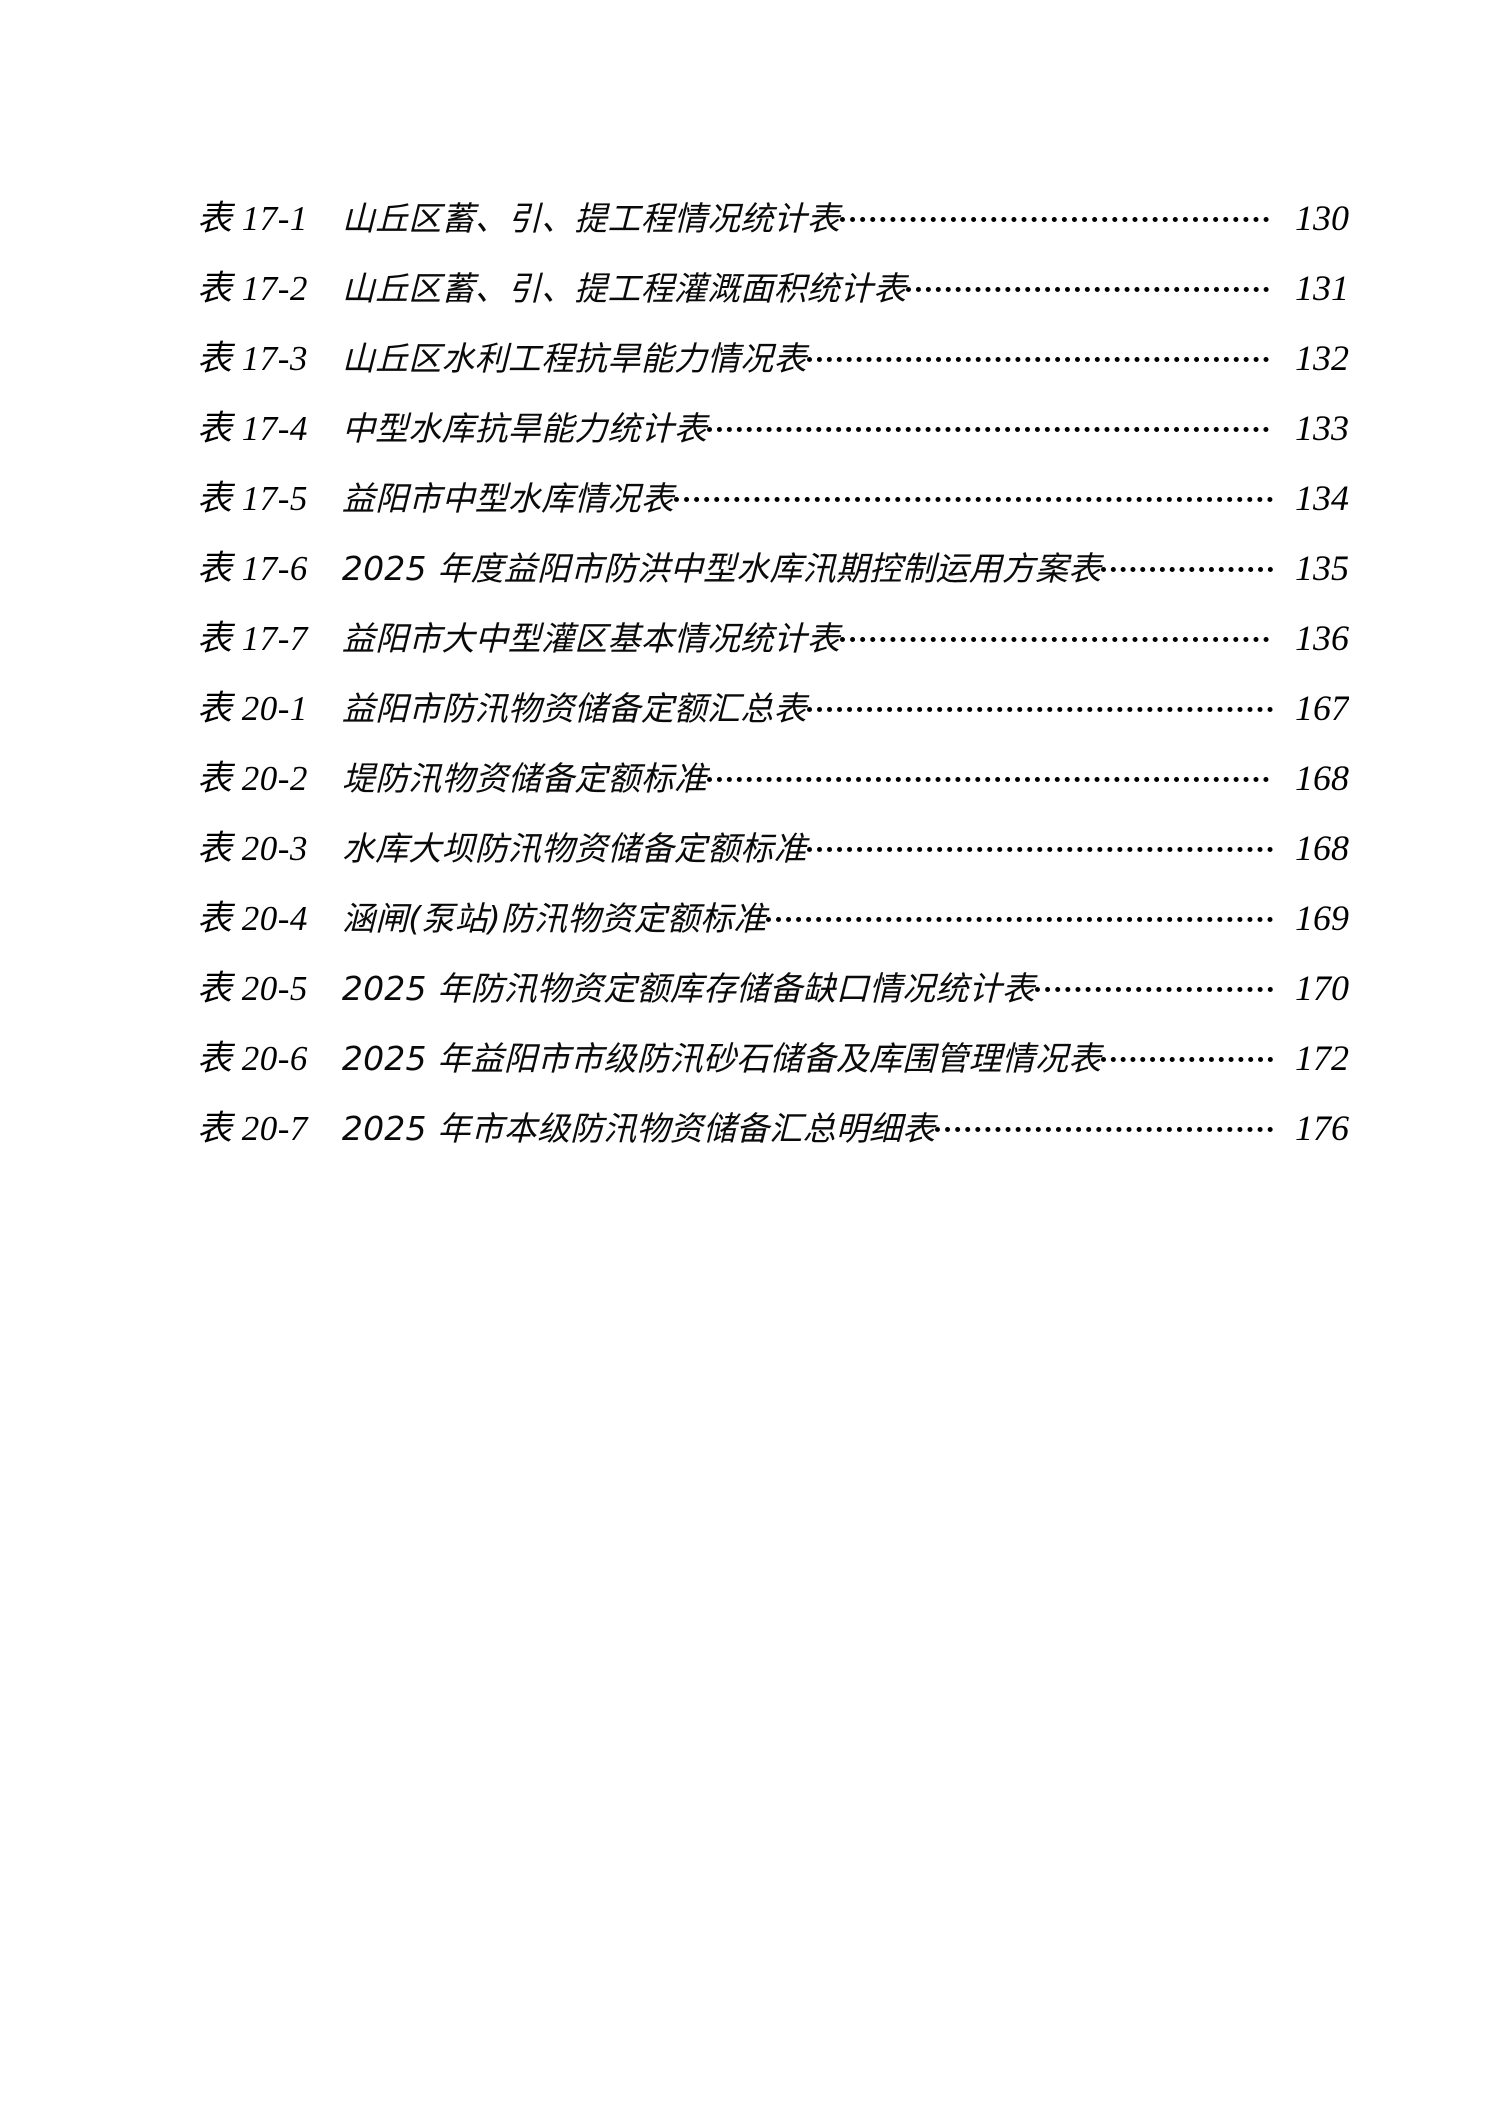  What do you see at coordinates (1322, 358) in the screenshot?
I see `page-number: 132` at bounding box center [1322, 358].